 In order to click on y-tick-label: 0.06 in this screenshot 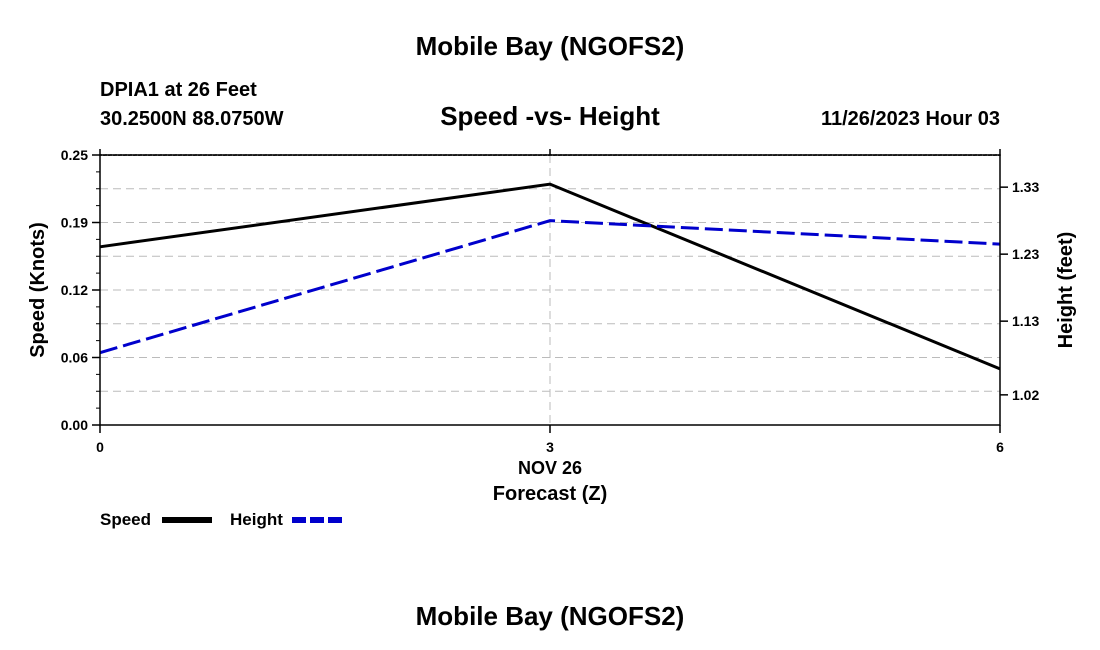, I will do `click(74, 358)`.